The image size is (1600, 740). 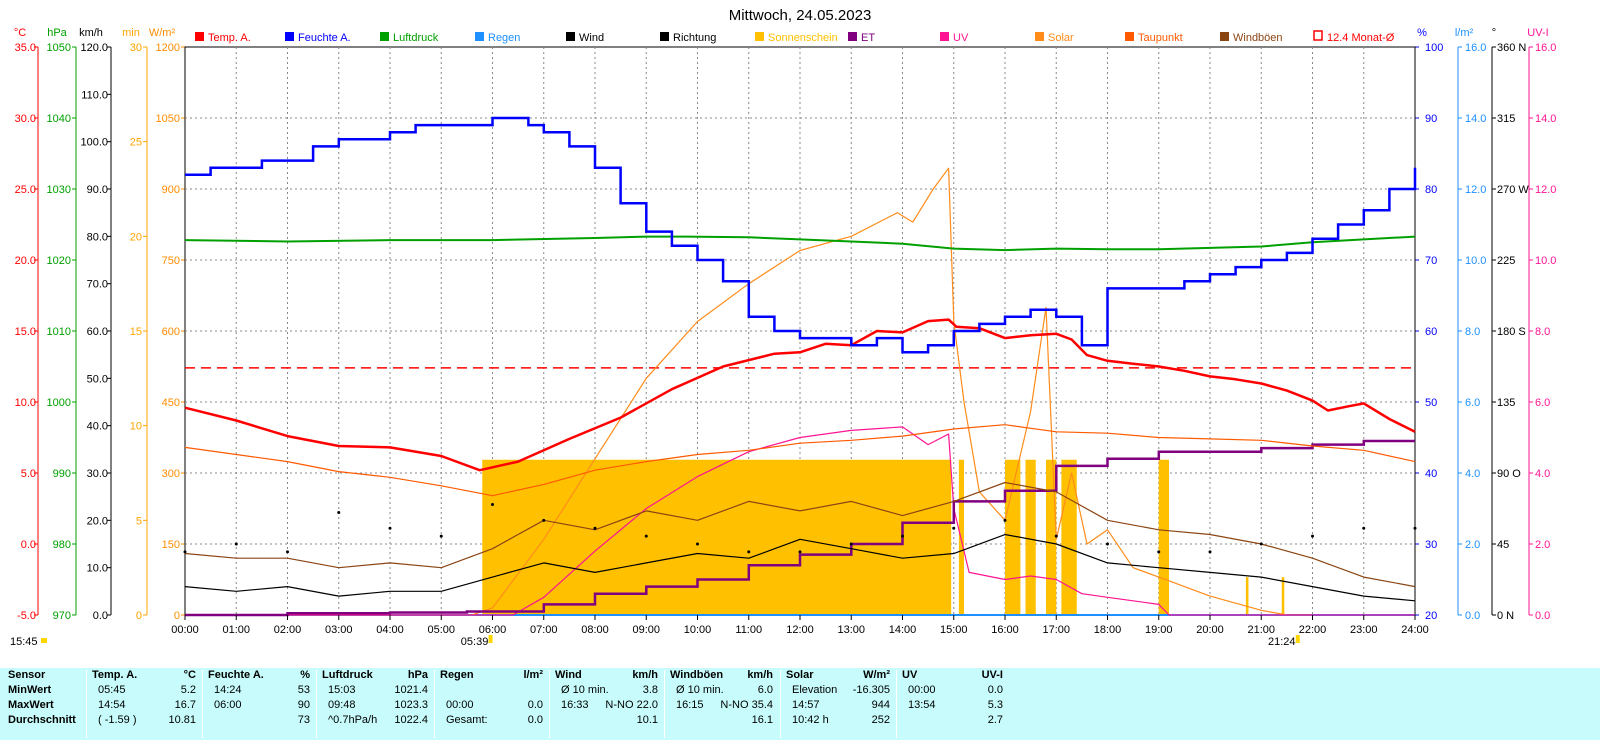 I want to click on axis-label-direction: 135, so click(x=1506, y=403).